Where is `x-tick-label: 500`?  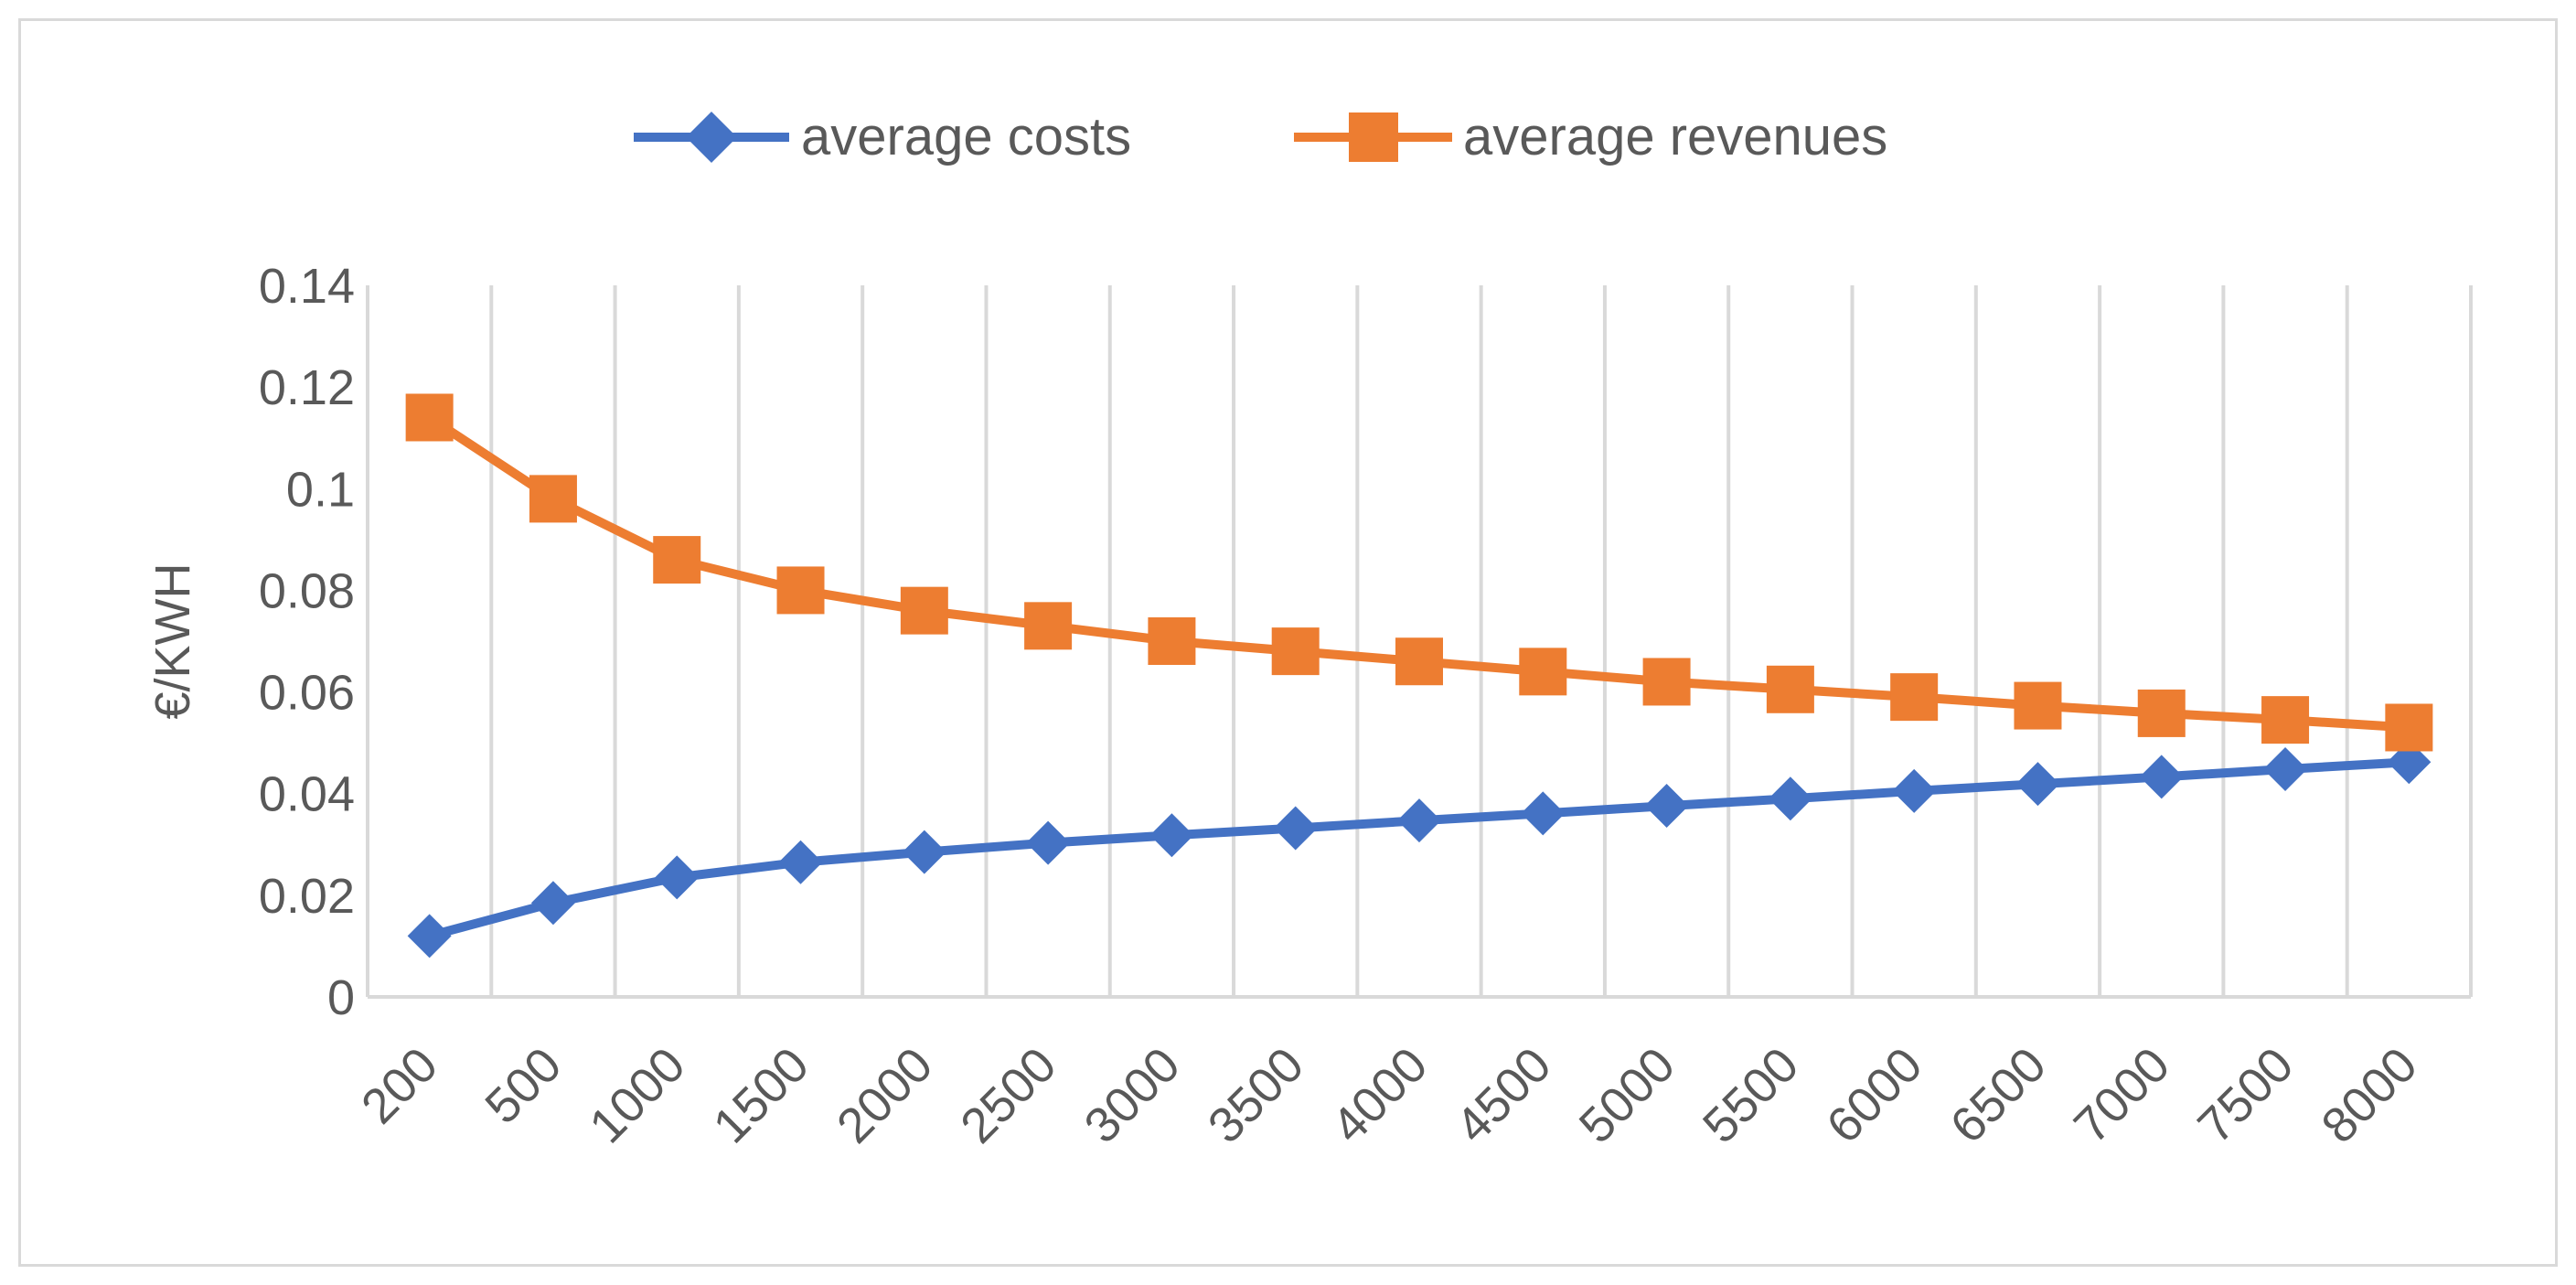 x-tick-label: 500 is located at coordinates (523, 1085).